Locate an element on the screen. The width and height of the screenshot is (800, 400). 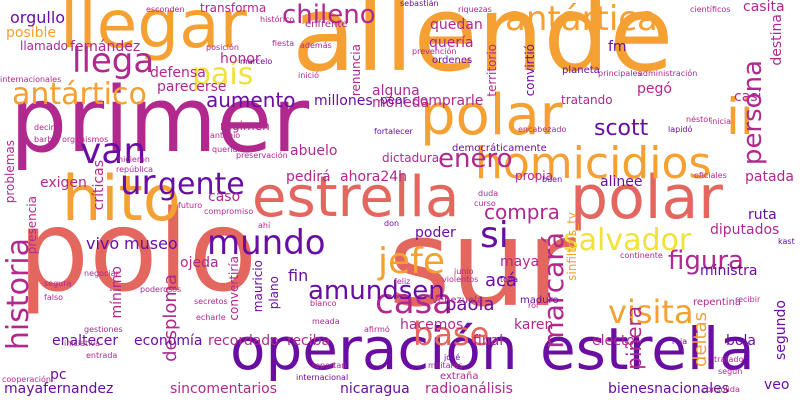
word-allende: allende is located at coordinates (483, 47).